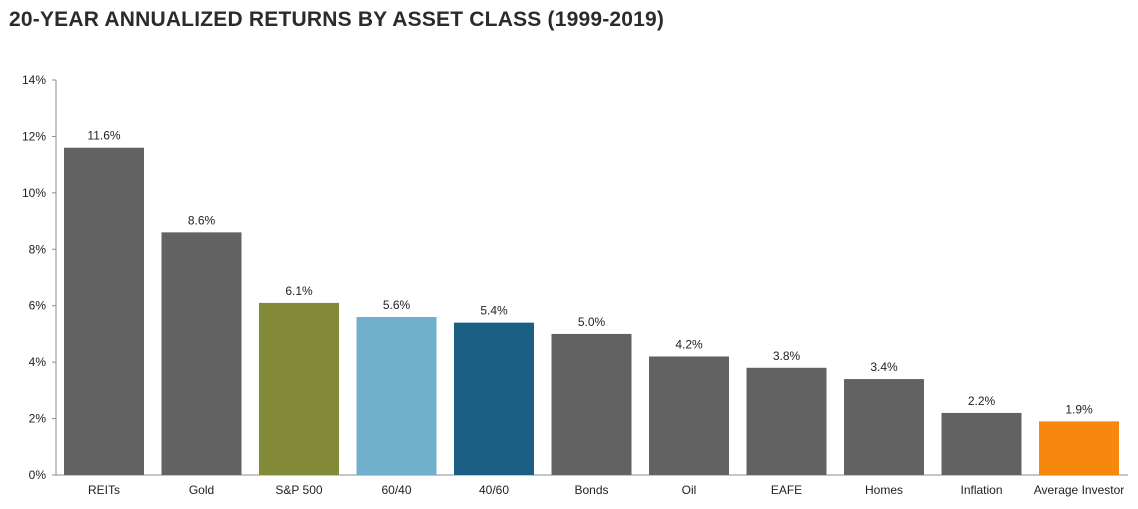 The width and height of the screenshot is (1138, 509). Describe the element at coordinates (884, 490) in the screenshot. I see `x-tick-label: Homes` at that location.